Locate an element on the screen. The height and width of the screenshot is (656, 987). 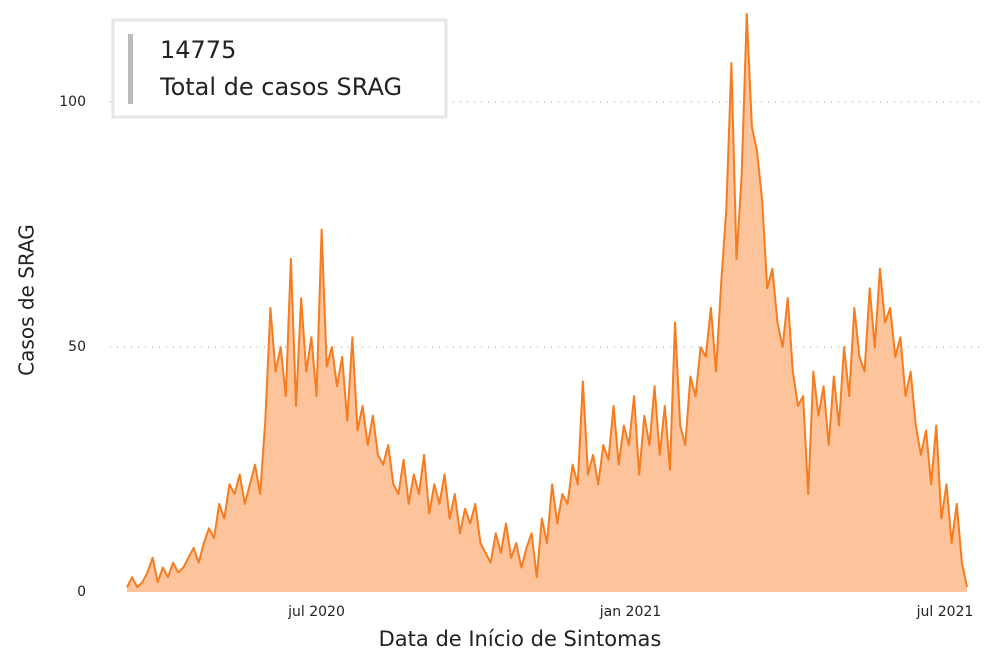
x-axis-label: Data de Início de Sintomas is located at coordinates (520, 639).